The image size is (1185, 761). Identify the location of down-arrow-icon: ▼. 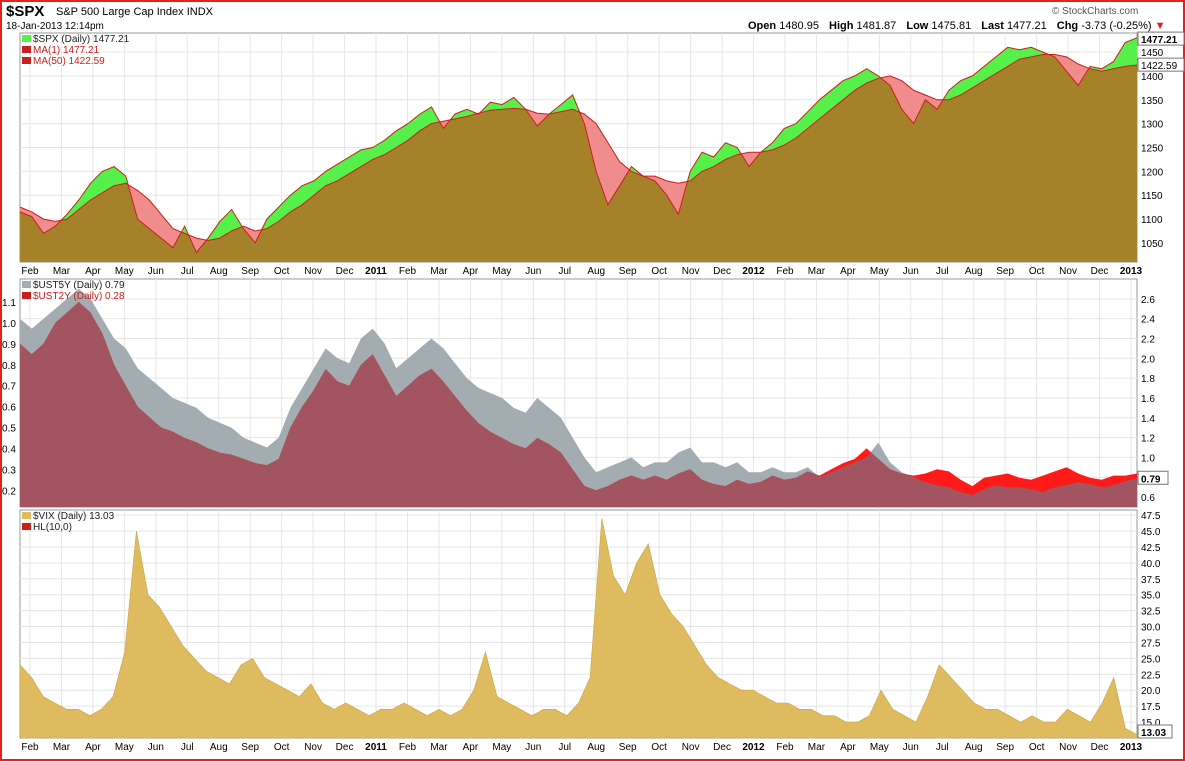
(1160, 26).